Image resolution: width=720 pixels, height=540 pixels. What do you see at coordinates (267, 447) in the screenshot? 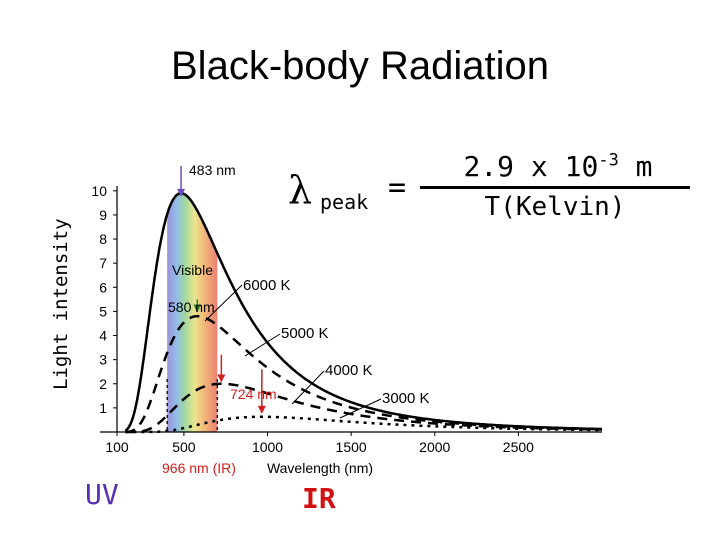
I see `x-tick-label-1000: 1000` at bounding box center [267, 447].